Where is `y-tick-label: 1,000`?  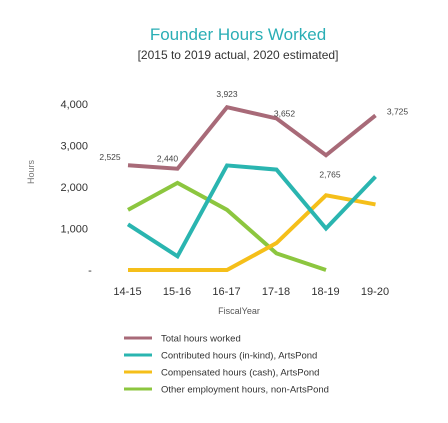
y-tick-label: 1,000 is located at coordinates (74, 230).